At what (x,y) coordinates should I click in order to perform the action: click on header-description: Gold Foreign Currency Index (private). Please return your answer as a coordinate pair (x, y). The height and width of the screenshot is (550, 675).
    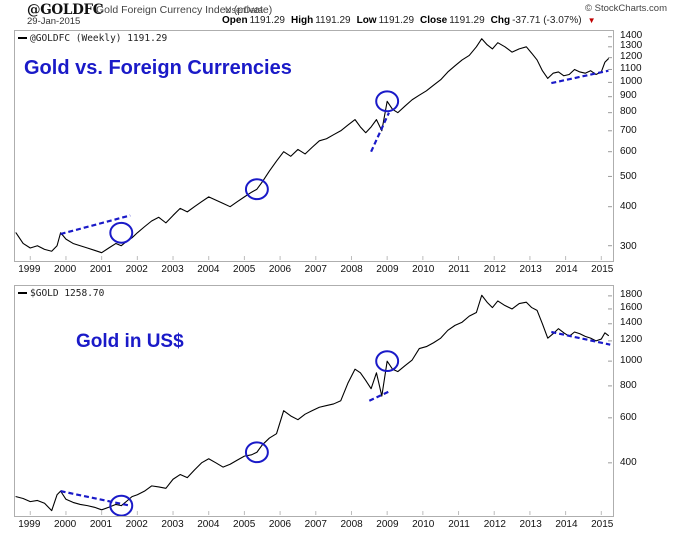
    Looking at the image, I should click on (184, 10).